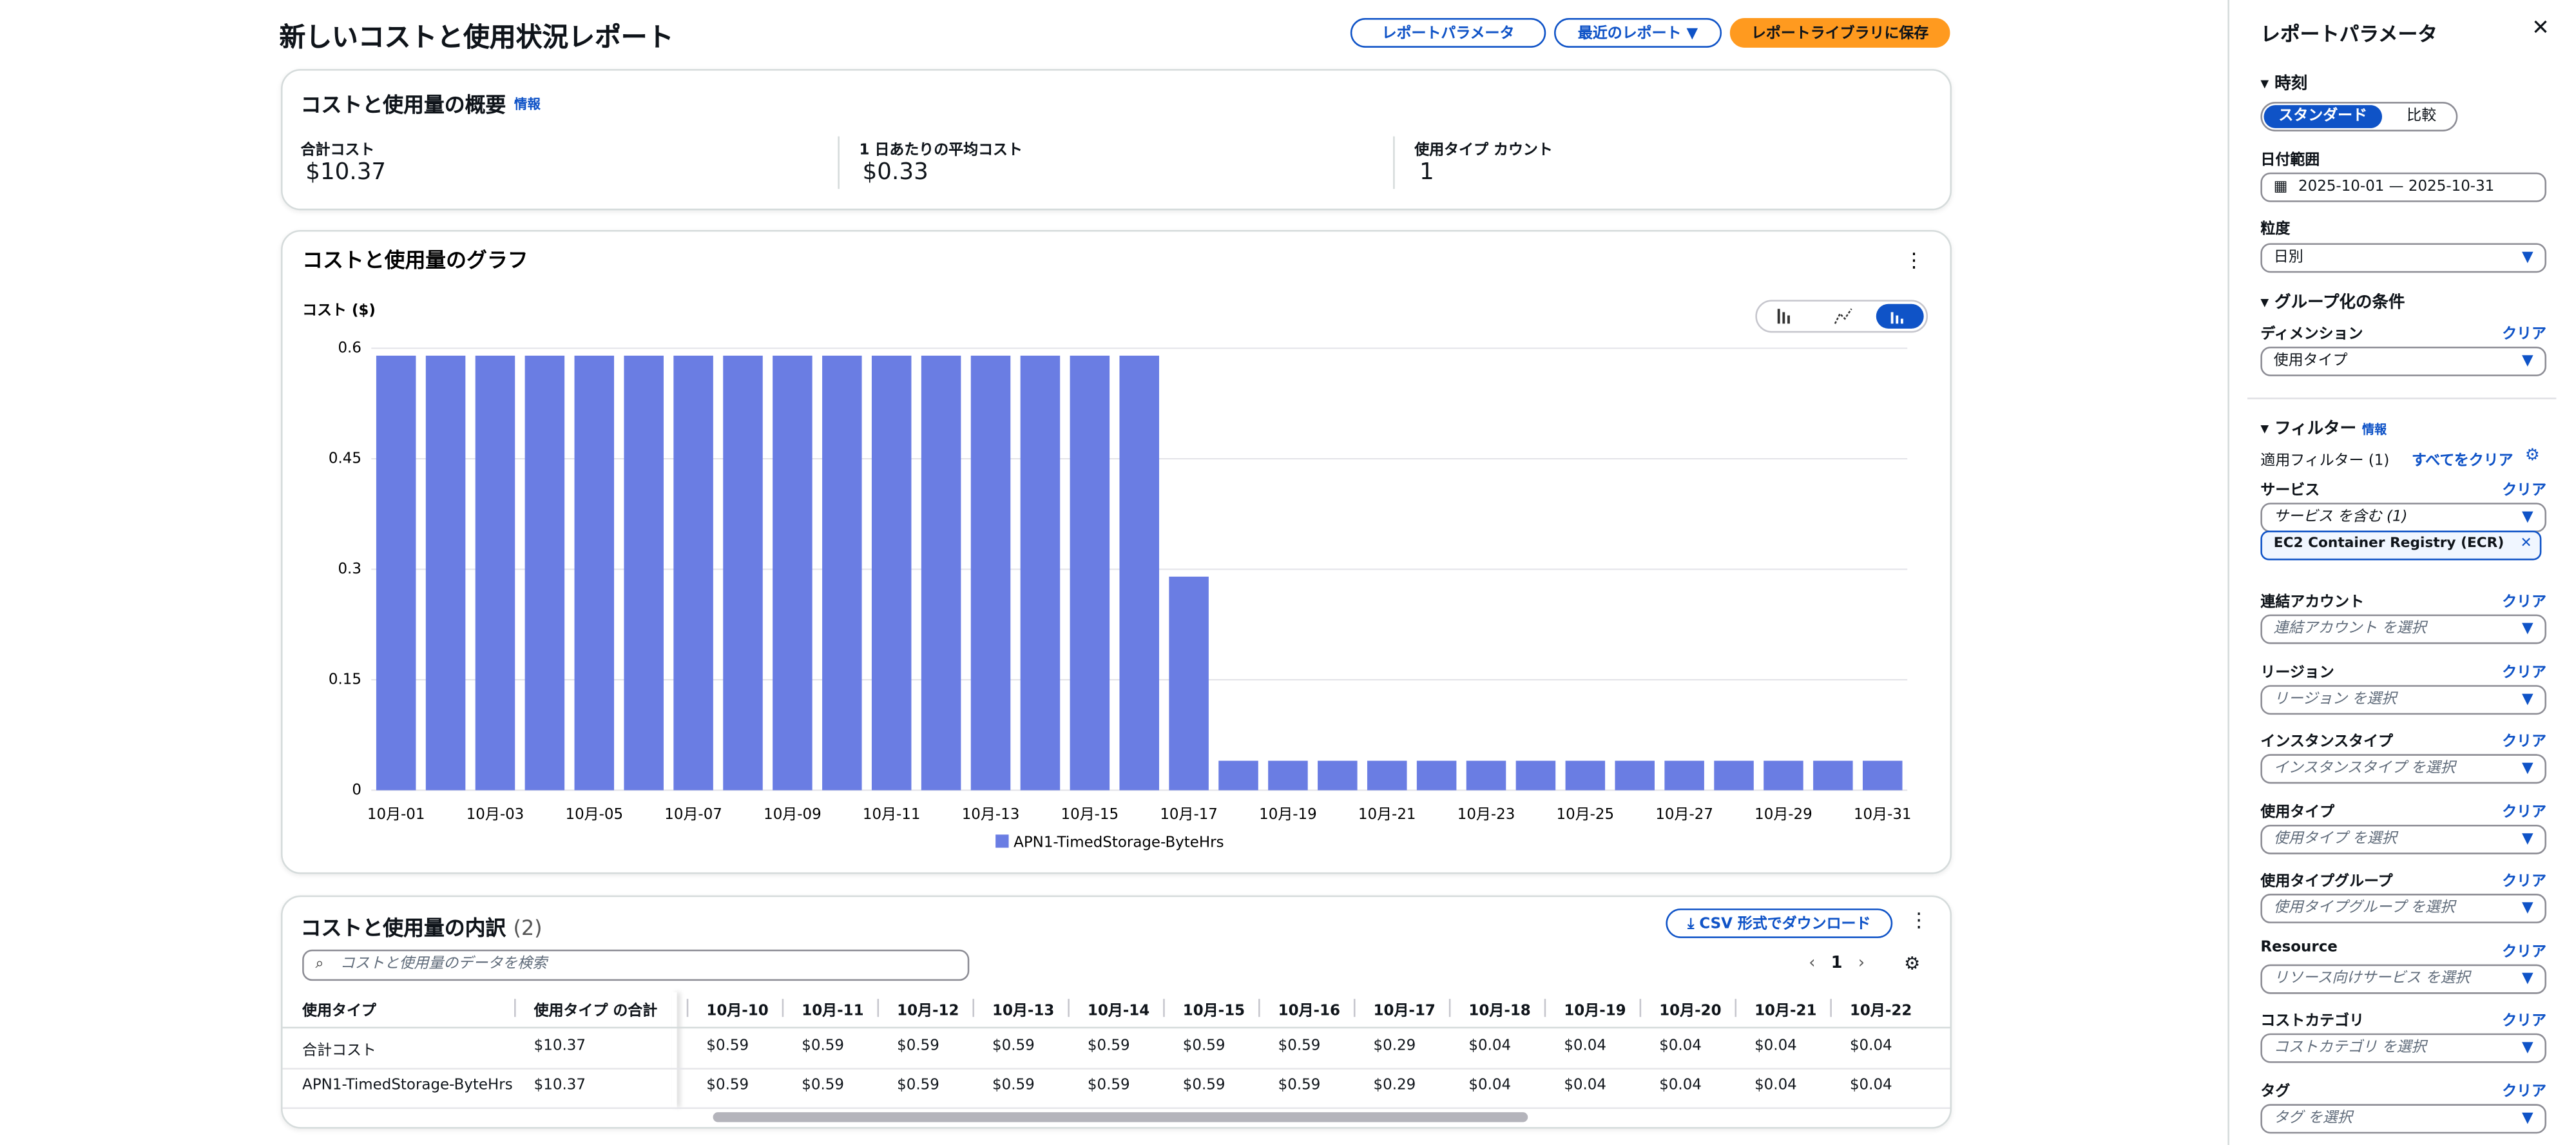  What do you see at coordinates (1213, 1012) in the screenshot?
I see `column-header: 10月-15` at bounding box center [1213, 1012].